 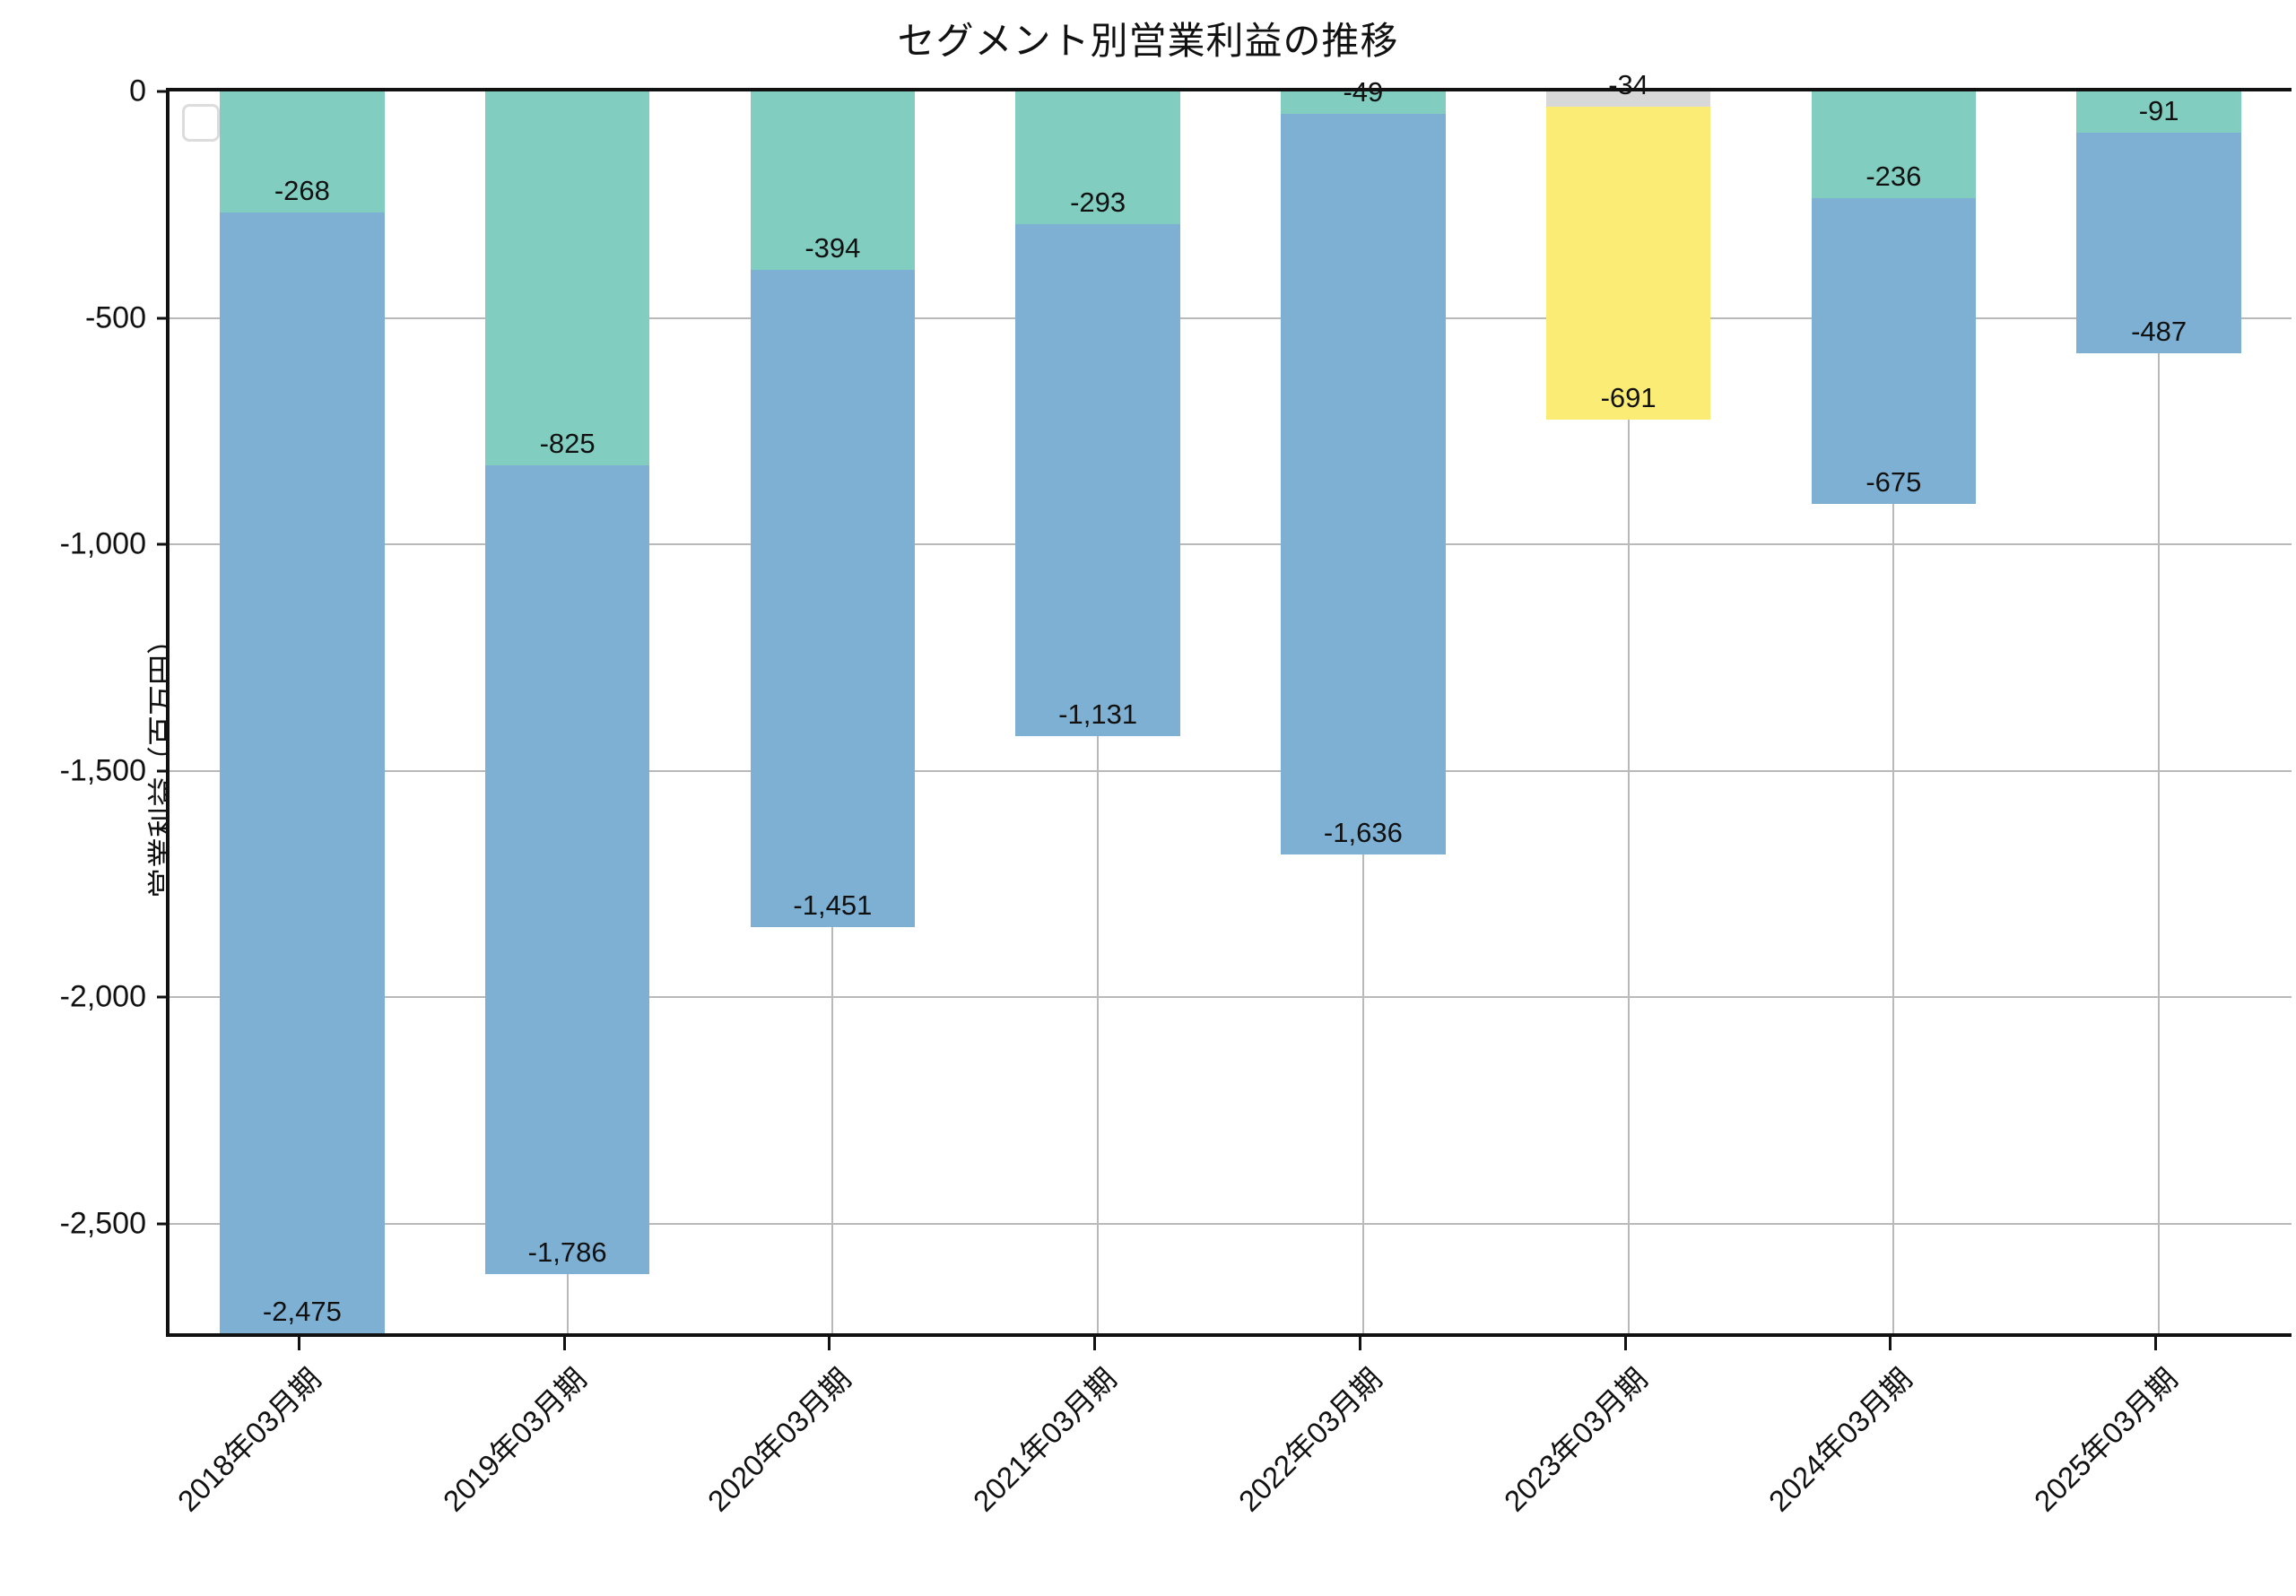 I want to click on bar-group: -293 -1,131, so click(x=1097, y=712).